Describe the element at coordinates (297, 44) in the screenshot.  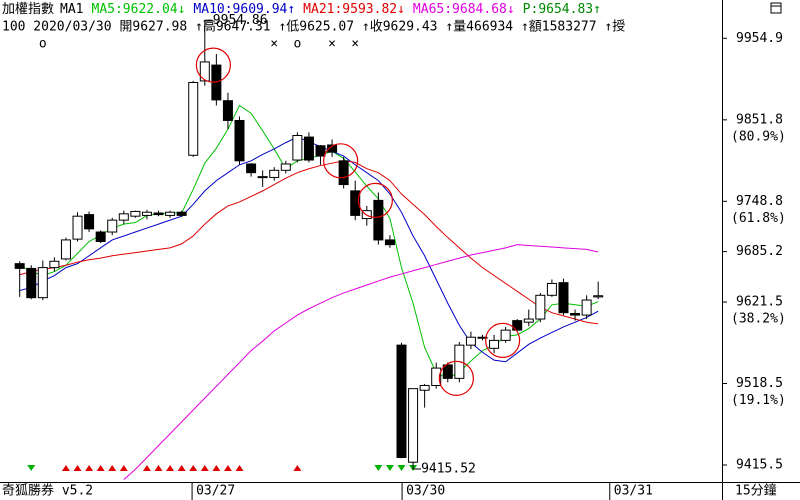
I see `top-mark: o` at that location.